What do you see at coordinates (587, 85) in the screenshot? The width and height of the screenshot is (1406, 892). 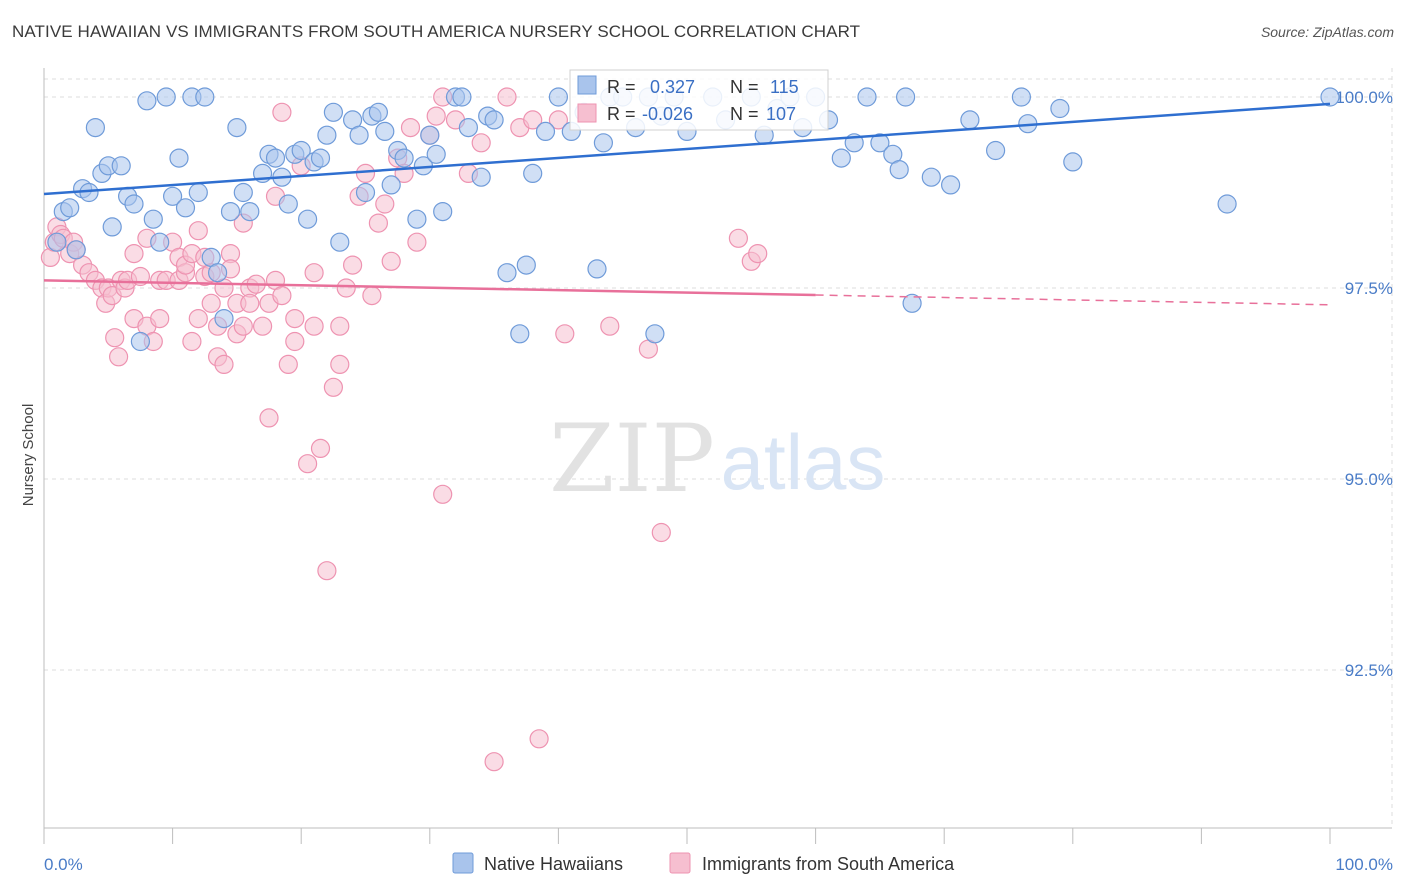 I see `stats-swatch-blue` at bounding box center [587, 85].